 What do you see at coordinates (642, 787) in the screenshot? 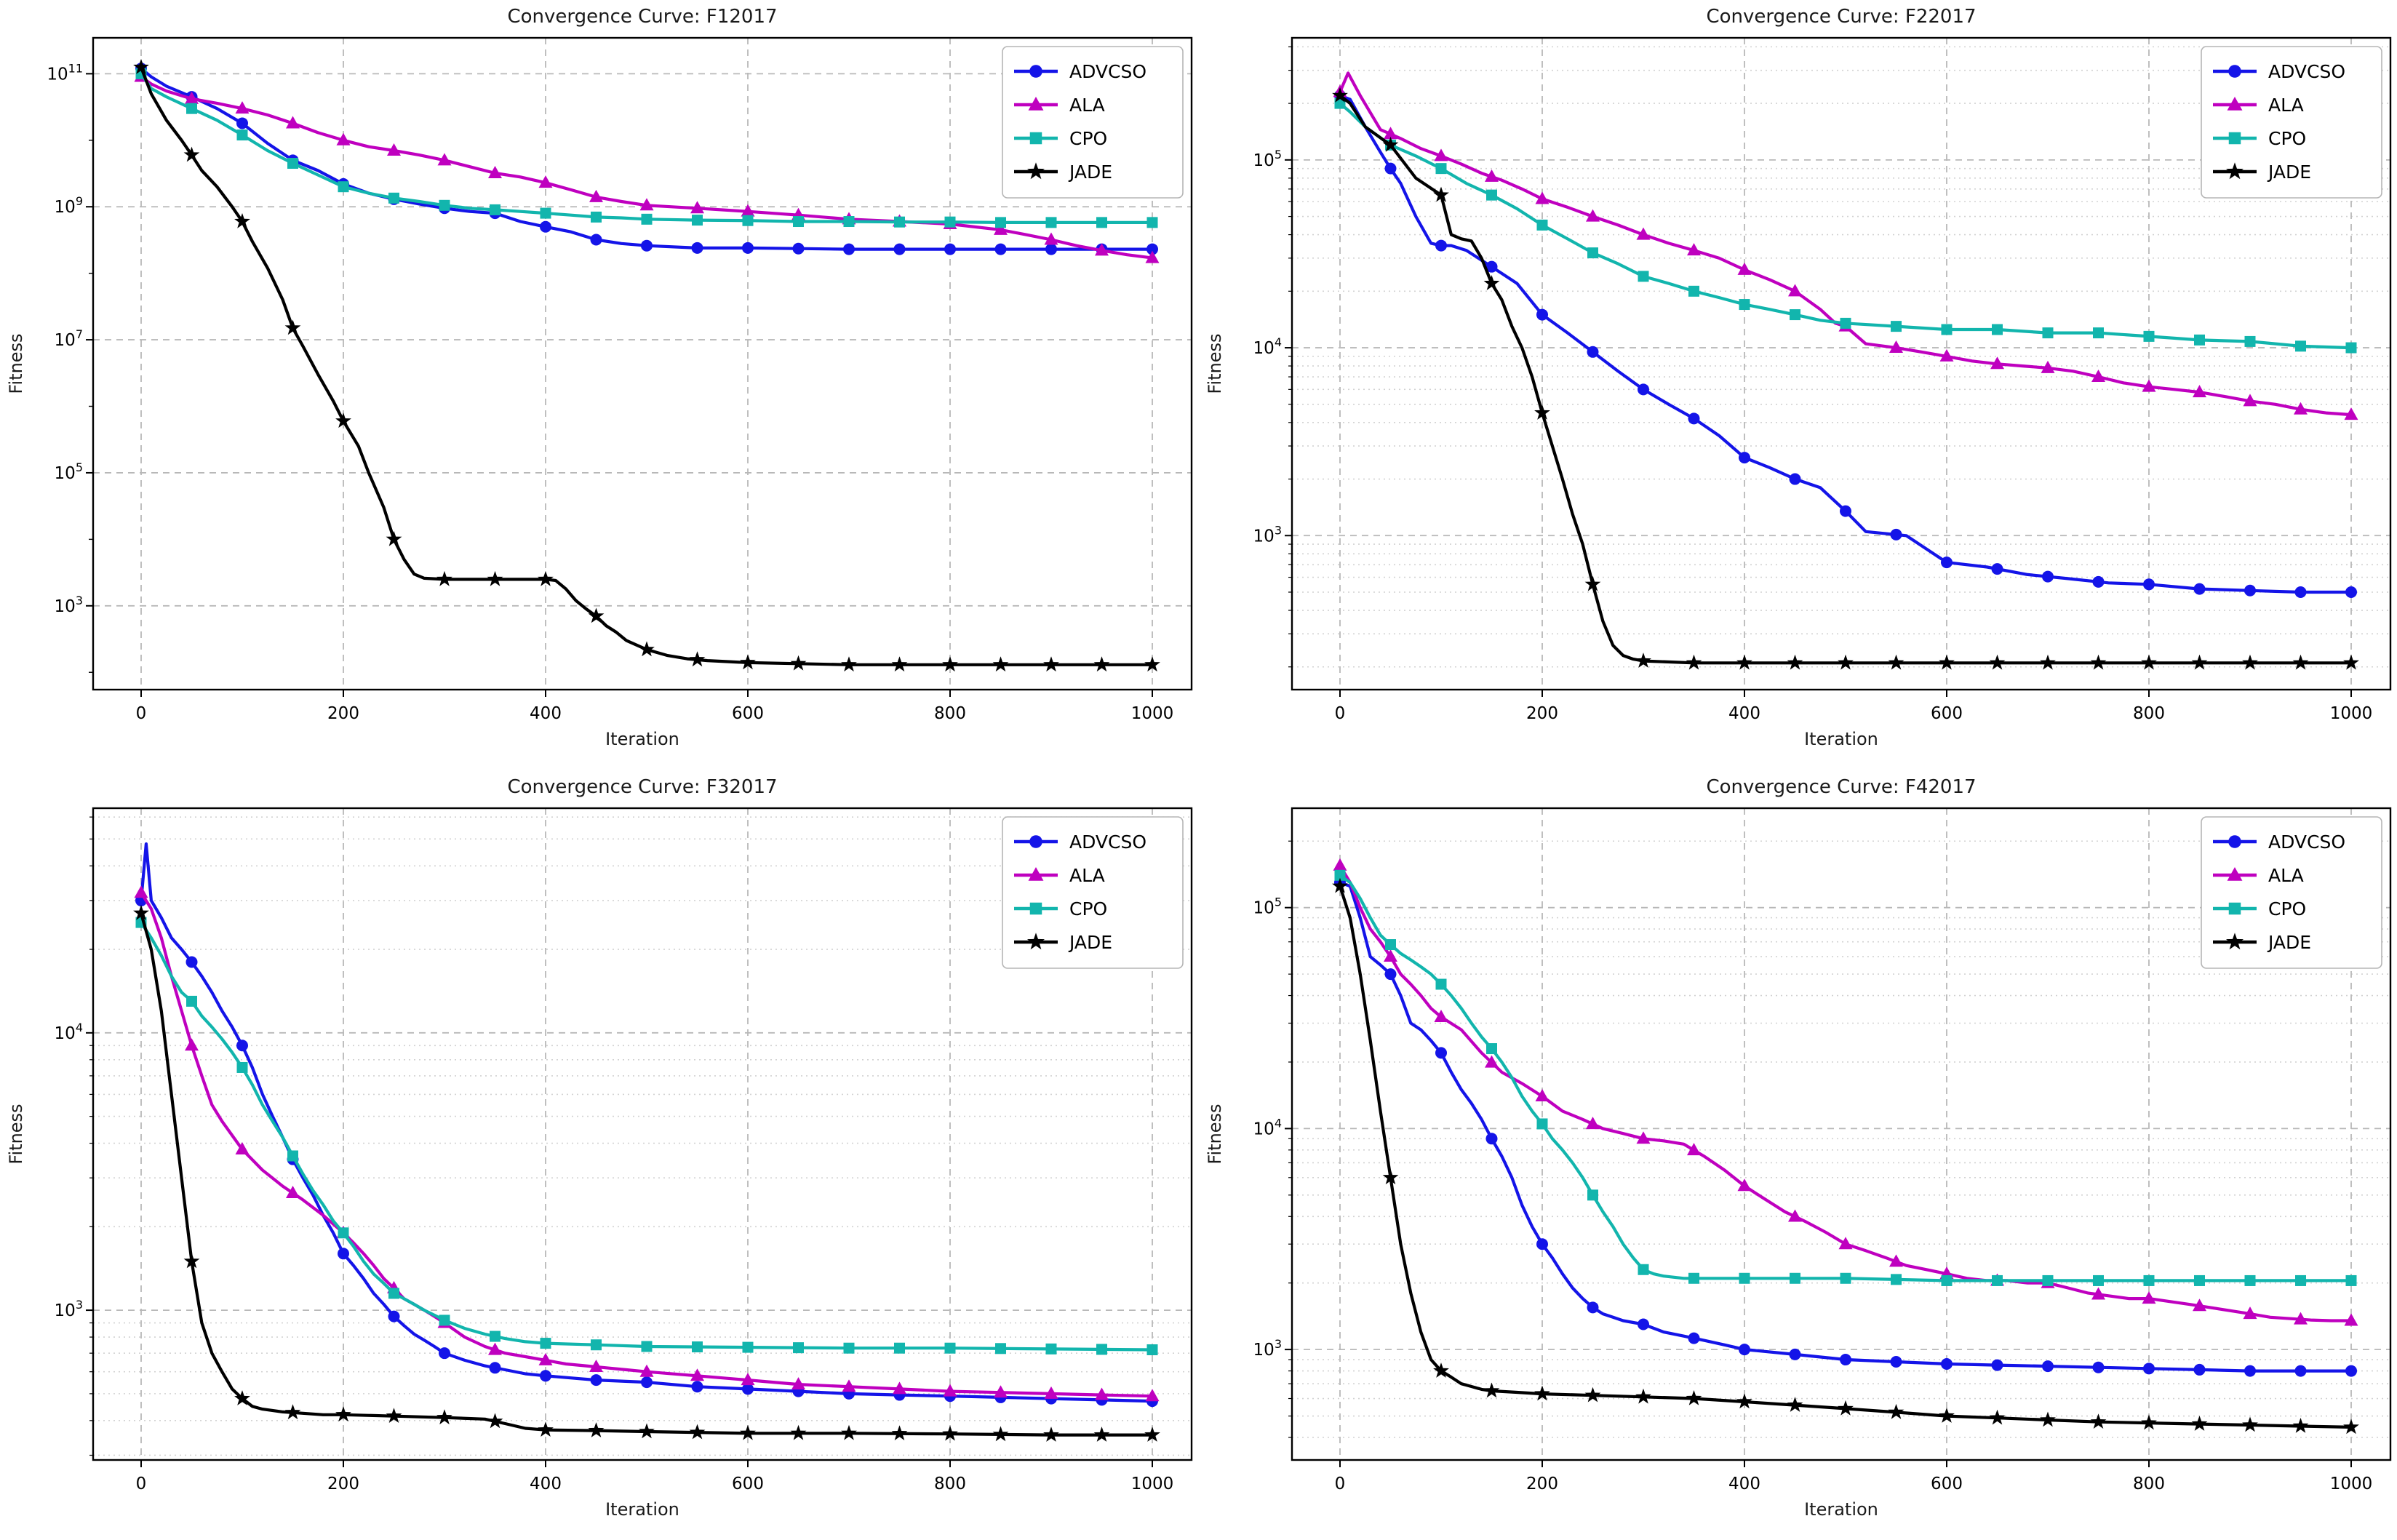
I see `plot-title: Convergence Curve: F32017` at bounding box center [642, 787].